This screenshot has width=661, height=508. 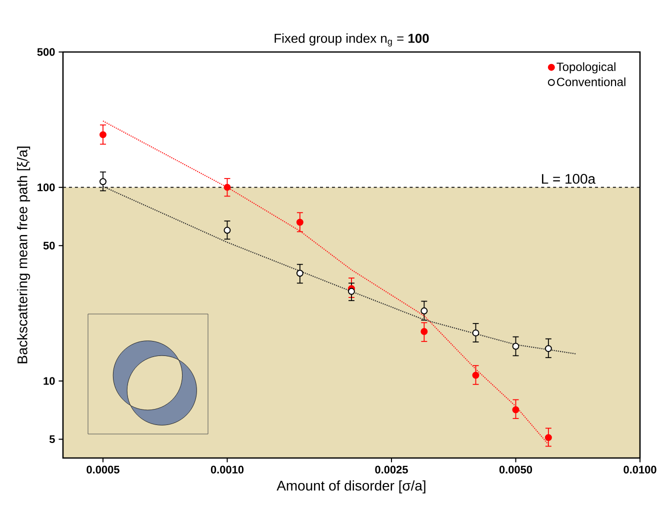 What do you see at coordinates (227, 470) in the screenshot?
I see `x-tick-label: 0.0010` at bounding box center [227, 470].